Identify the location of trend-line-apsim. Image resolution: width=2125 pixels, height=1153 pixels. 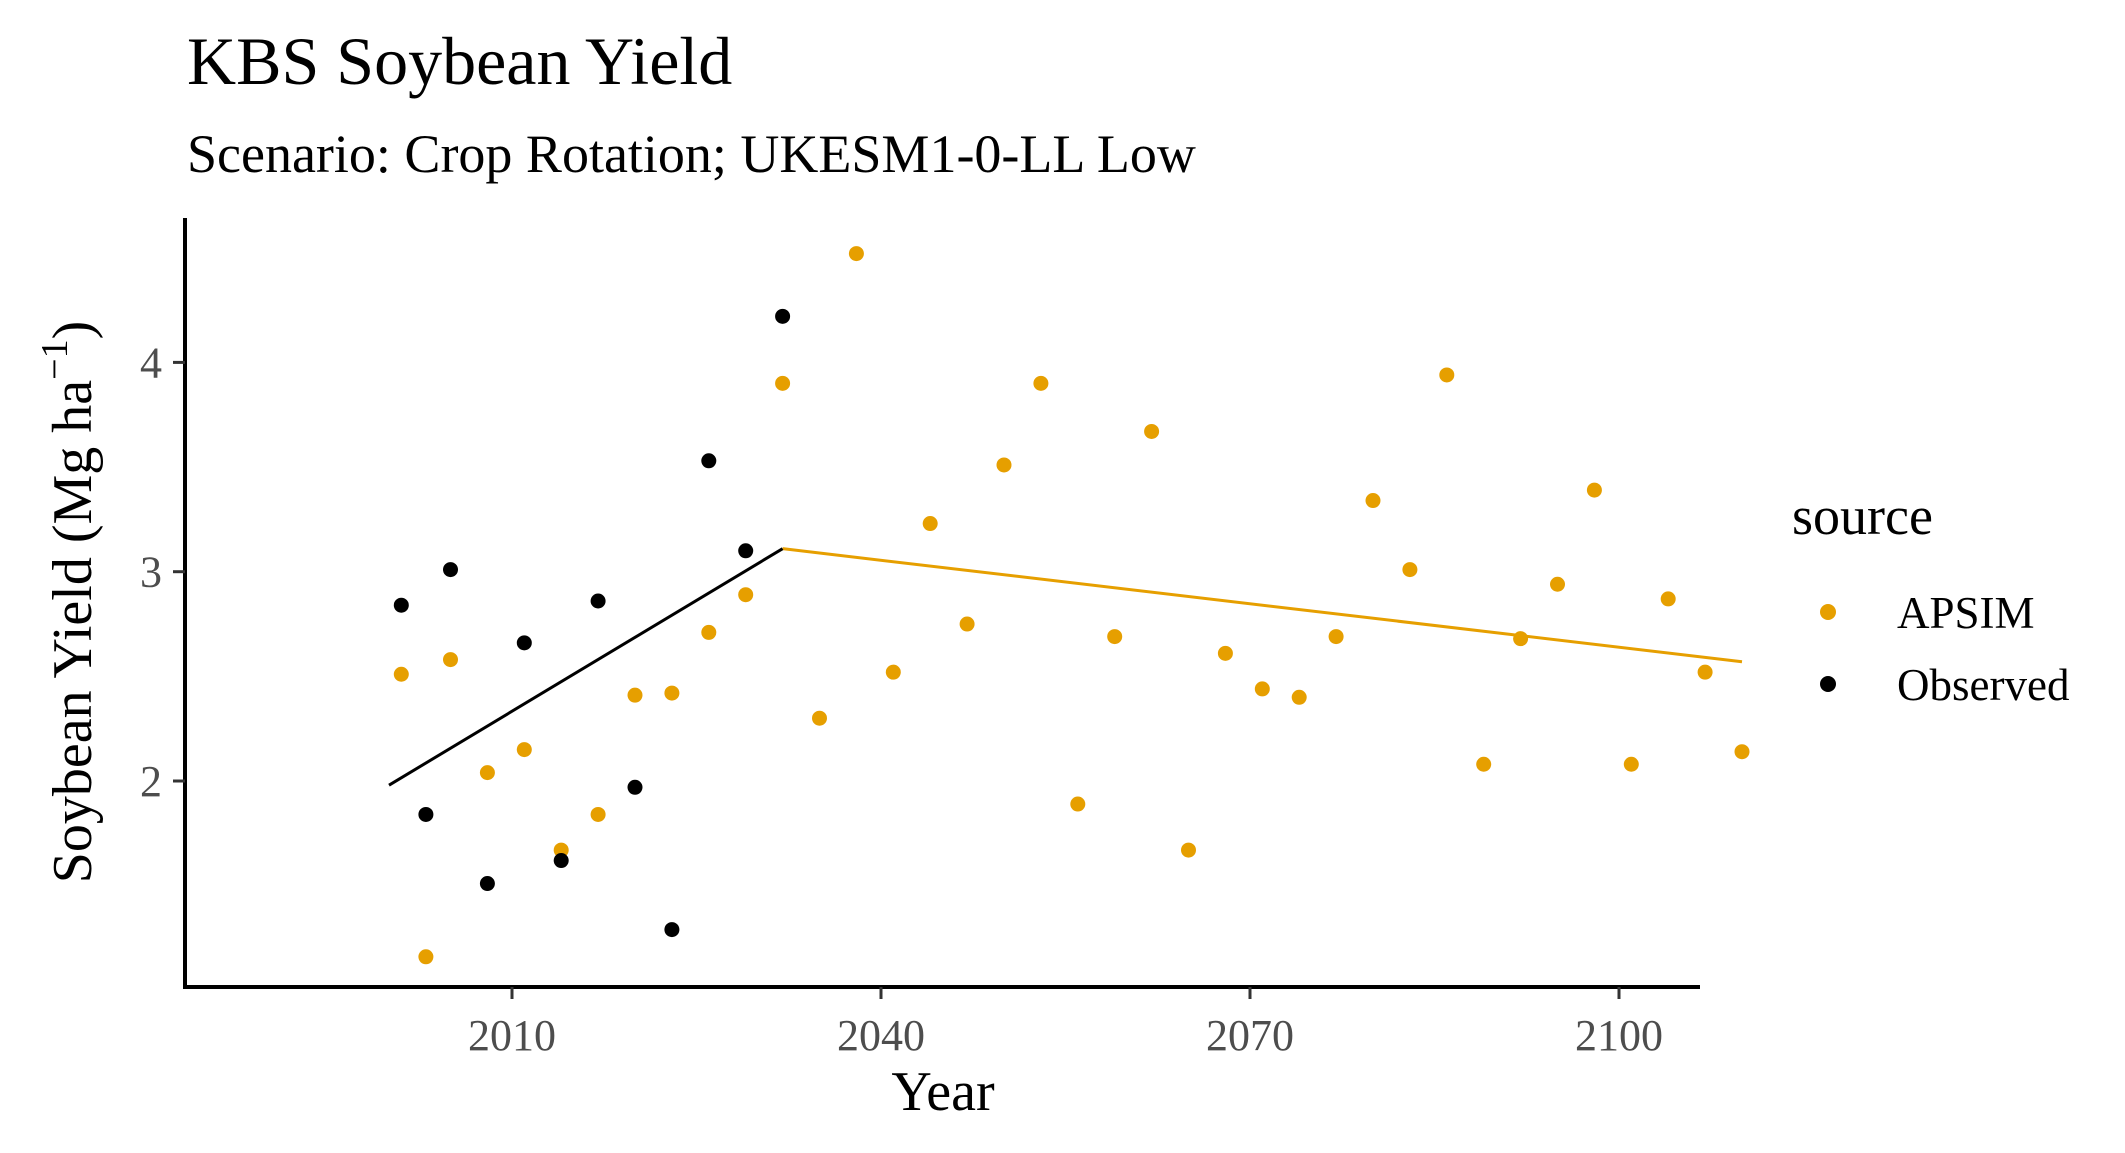
(1262, 605).